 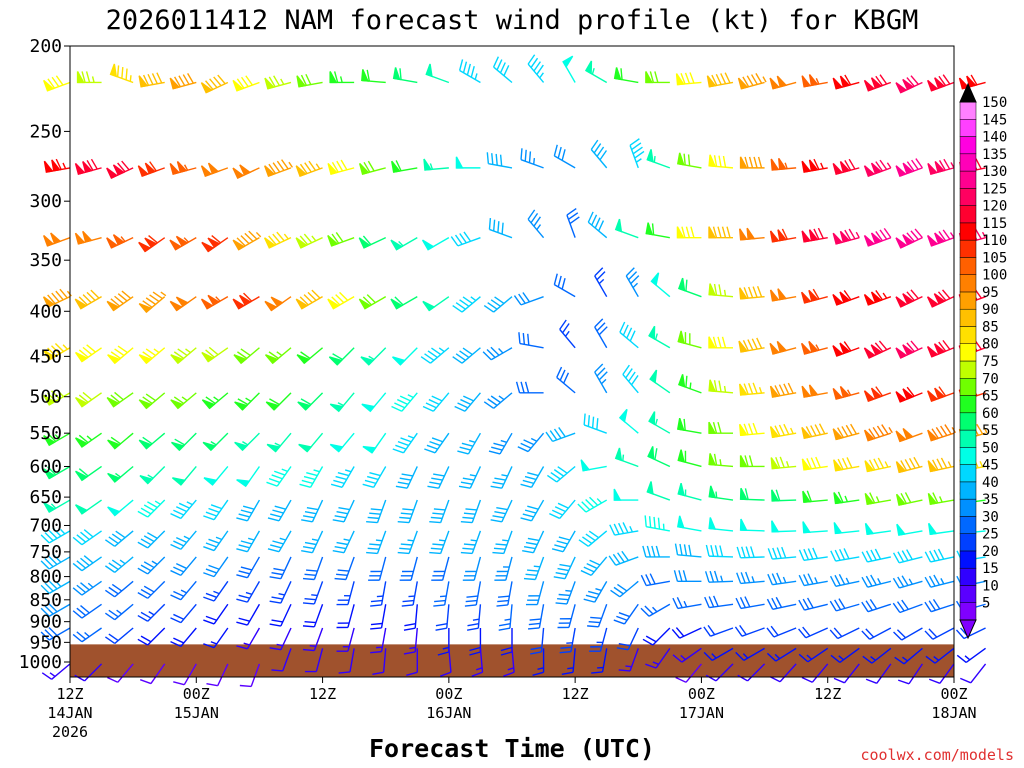 I want to click on credit-text: coolwx.com/models, so click(x=937, y=755).